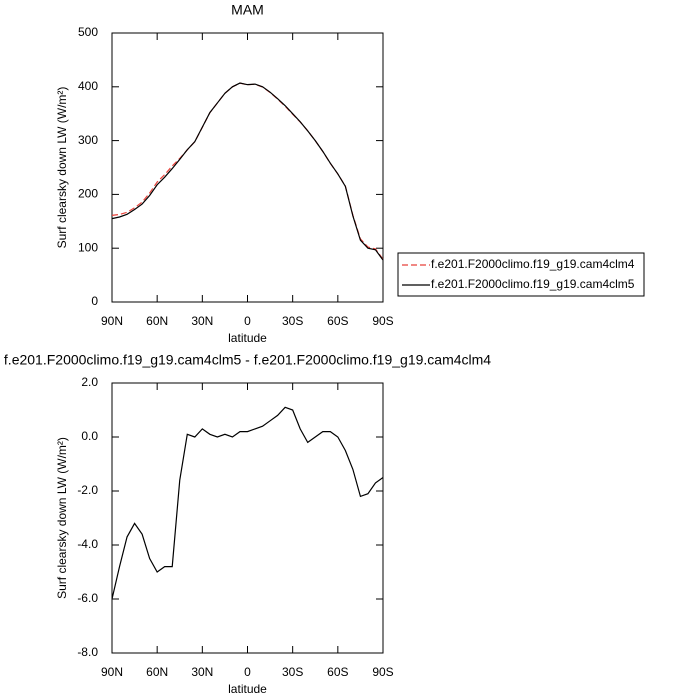  What do you see at coordinates (89, 382) in the screenshot?
I see `y-tick-label: 2.0` at bounding box center [89, 382].